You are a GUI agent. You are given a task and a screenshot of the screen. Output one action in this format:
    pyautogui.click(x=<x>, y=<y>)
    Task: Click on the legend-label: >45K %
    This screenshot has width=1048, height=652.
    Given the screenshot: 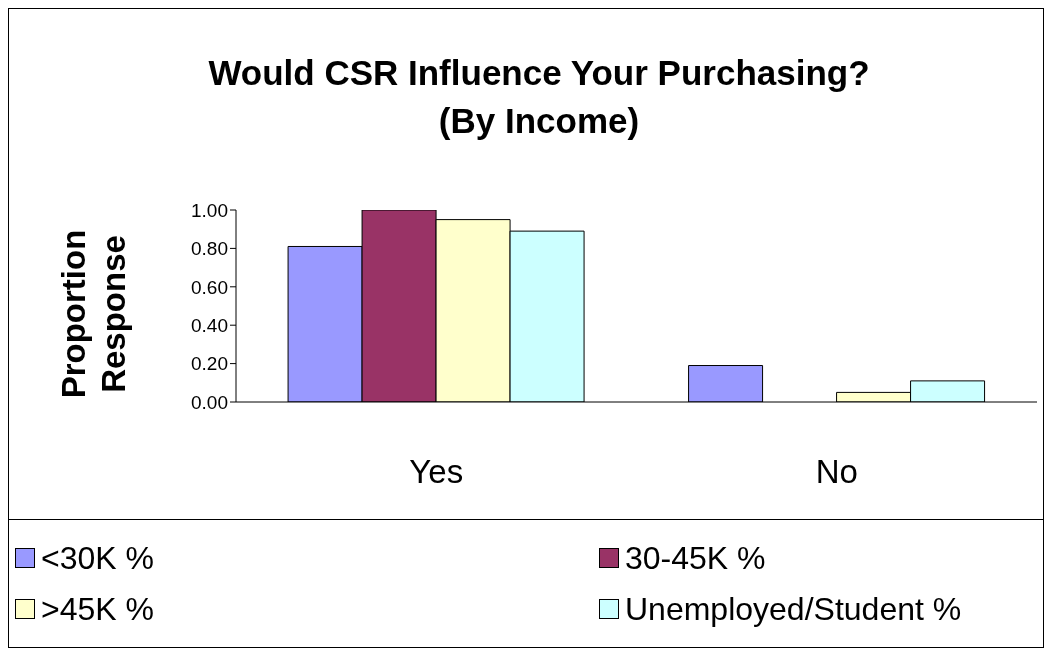 What is the action you would take?
    pyautogui.click(x=97, y=609)
    